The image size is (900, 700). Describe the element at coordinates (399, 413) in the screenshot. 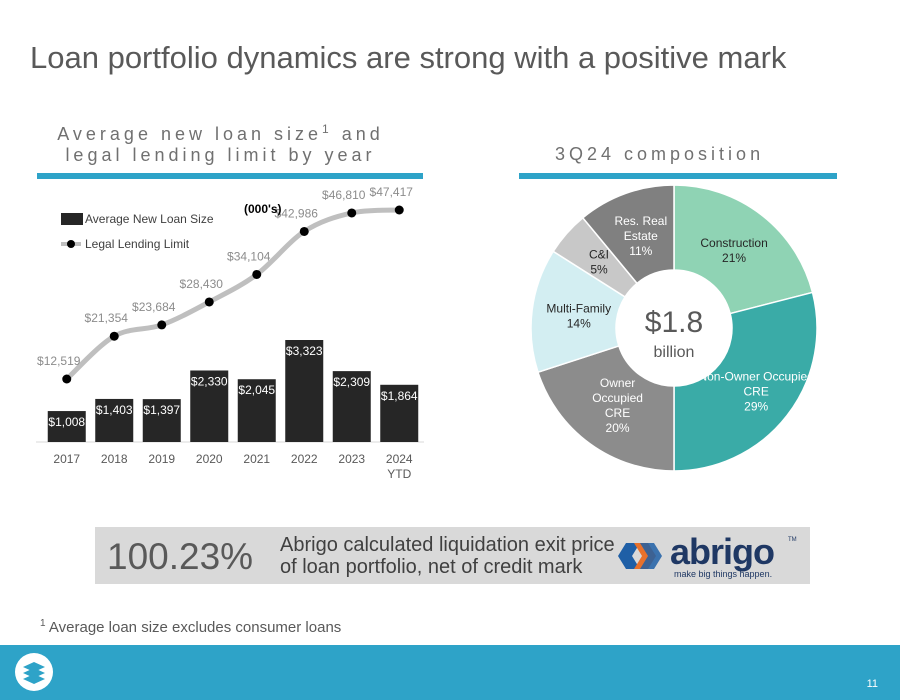

I see `bar-2024 YTD` at that location.